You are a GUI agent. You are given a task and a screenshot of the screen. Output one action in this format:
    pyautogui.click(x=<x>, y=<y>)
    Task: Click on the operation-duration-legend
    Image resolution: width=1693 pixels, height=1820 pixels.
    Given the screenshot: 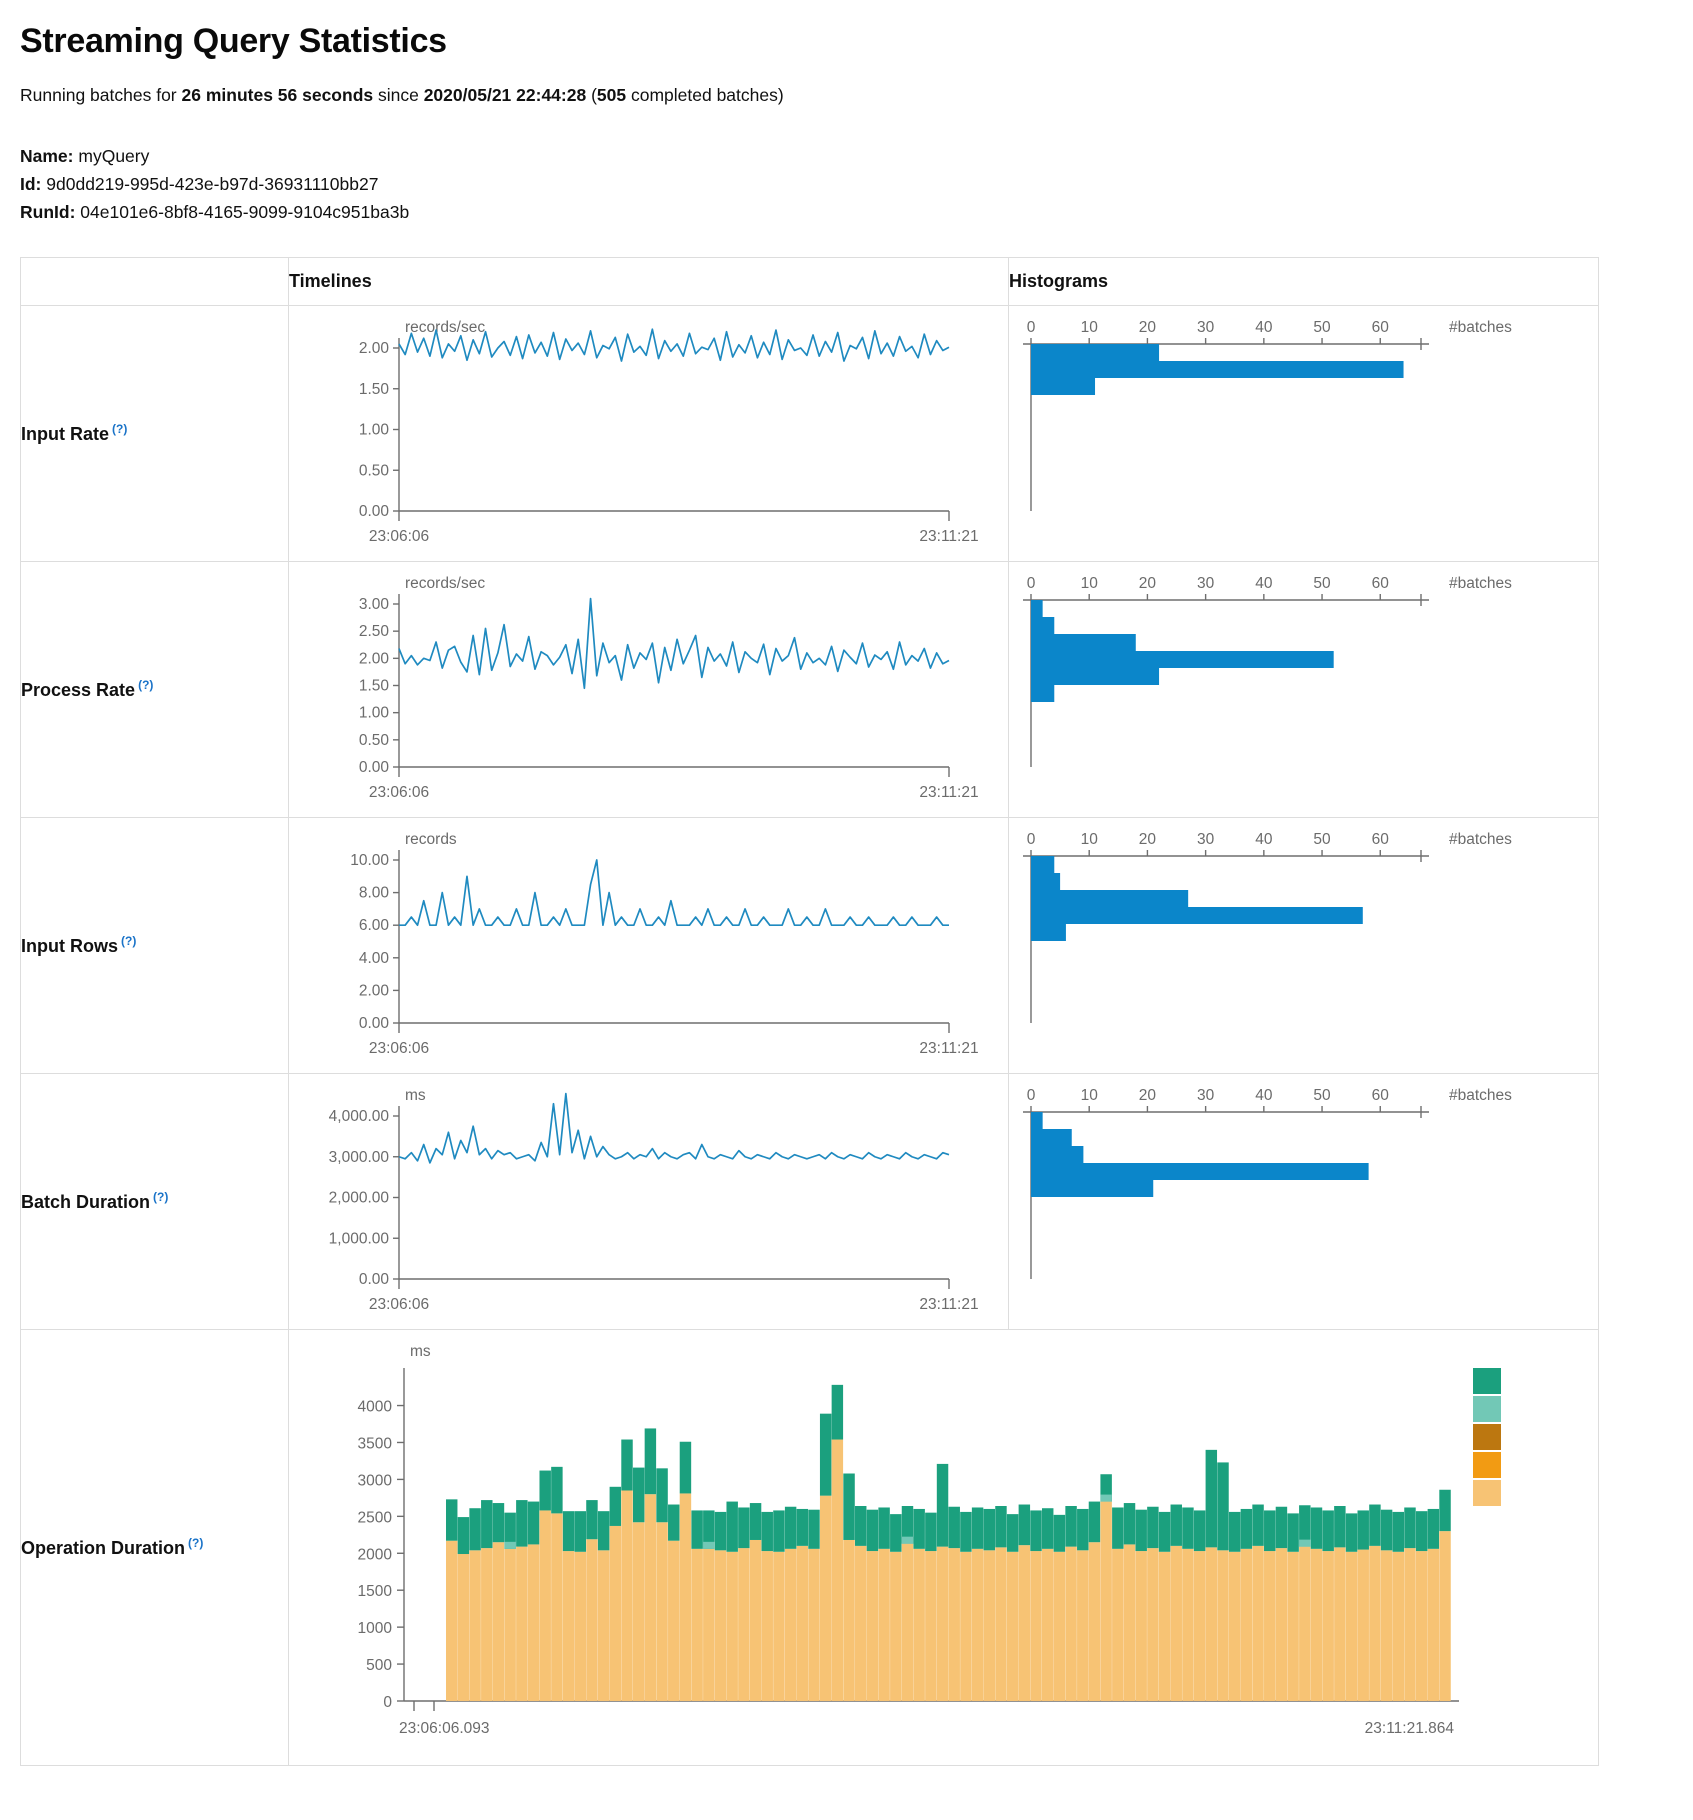 What is the action you would take?
    pyautogui.click(x=1487, y=1437)
    